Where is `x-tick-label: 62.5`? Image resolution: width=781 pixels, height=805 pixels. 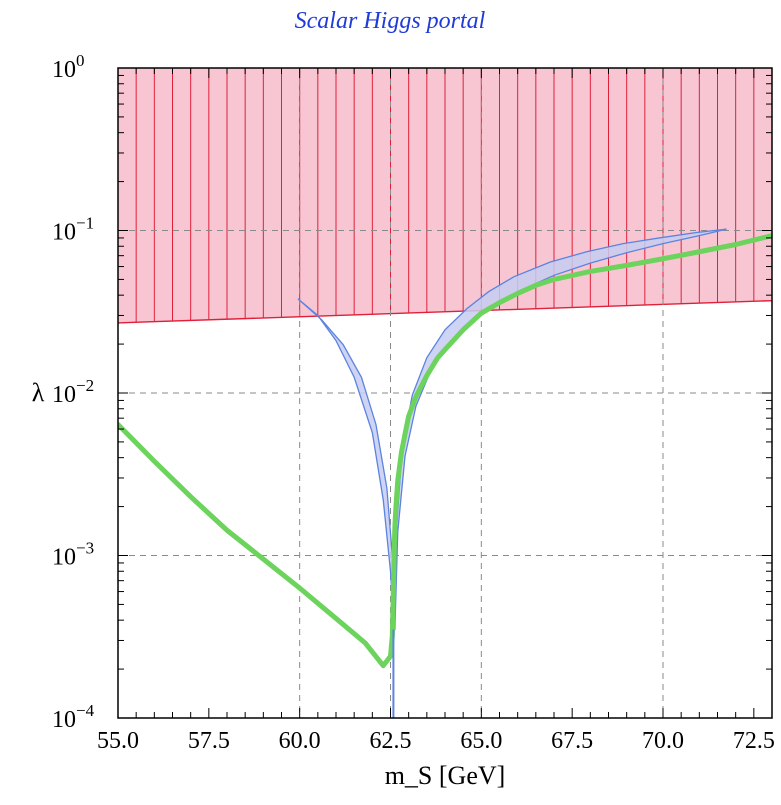 x-tick-label: 62.5 is located at coordinates (391, 741).